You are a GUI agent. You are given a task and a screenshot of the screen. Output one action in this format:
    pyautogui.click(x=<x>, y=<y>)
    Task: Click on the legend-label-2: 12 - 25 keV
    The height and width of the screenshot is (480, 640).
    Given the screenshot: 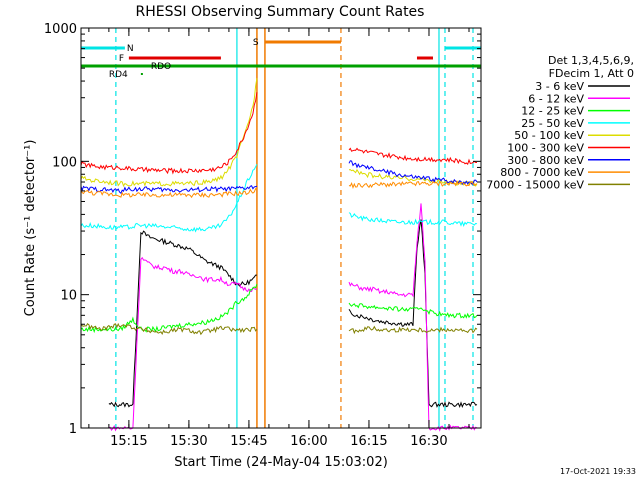 What is the action you would take?
    pyautogui.click(x=552, y=111)
    